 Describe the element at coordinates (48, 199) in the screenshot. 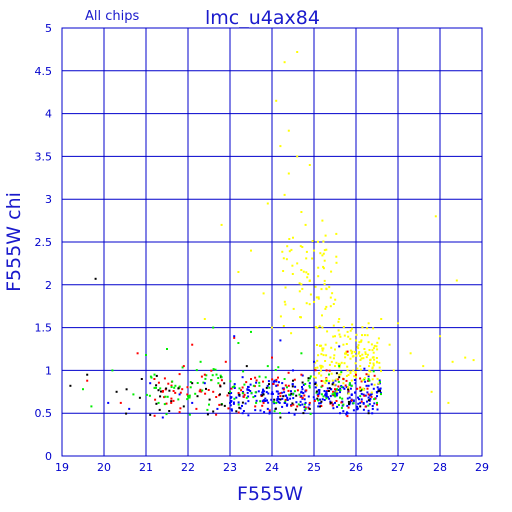

I see `y-tick-label: 3` at that location.